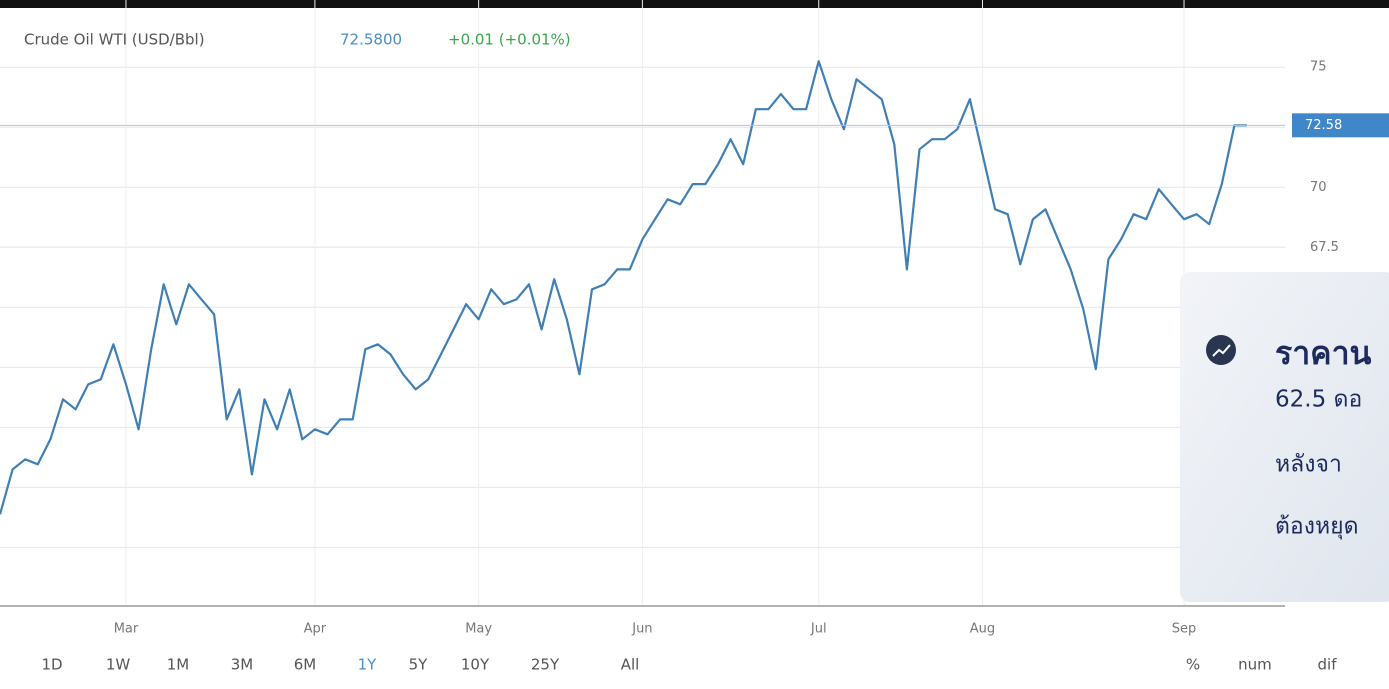 Image resolution: width=1389 pixels, height=689 pixels. Describe the element at coordinates (1308, 465) in the screenshot. I see `card-line: หลังจา` at that location.